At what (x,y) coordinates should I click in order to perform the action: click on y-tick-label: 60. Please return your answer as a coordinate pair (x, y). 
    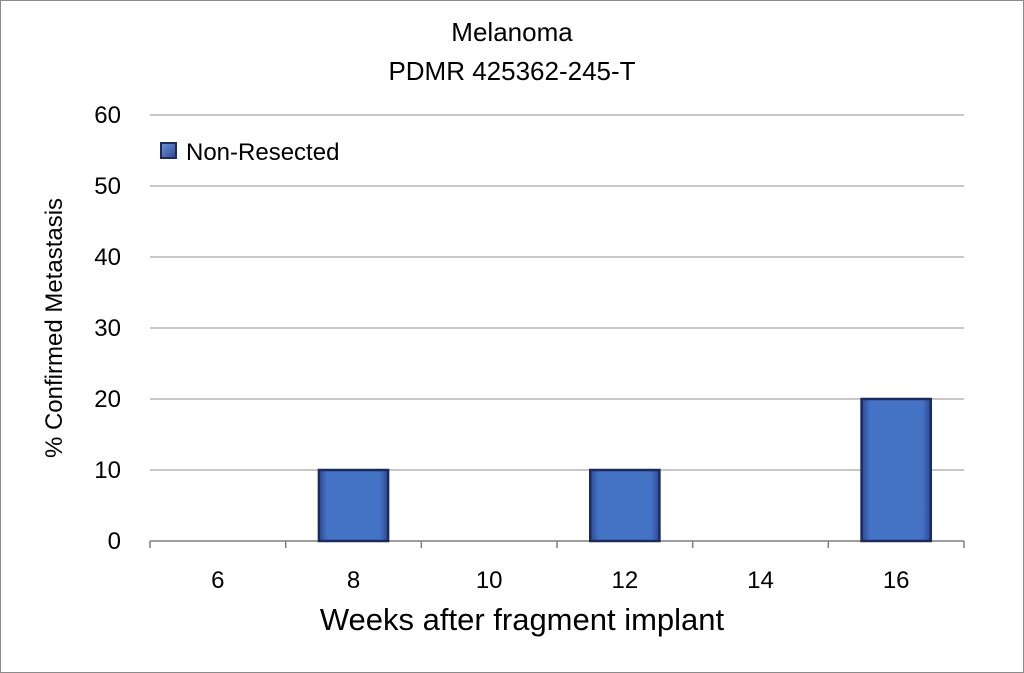
    Looking at the image, I should click on (107, 115).